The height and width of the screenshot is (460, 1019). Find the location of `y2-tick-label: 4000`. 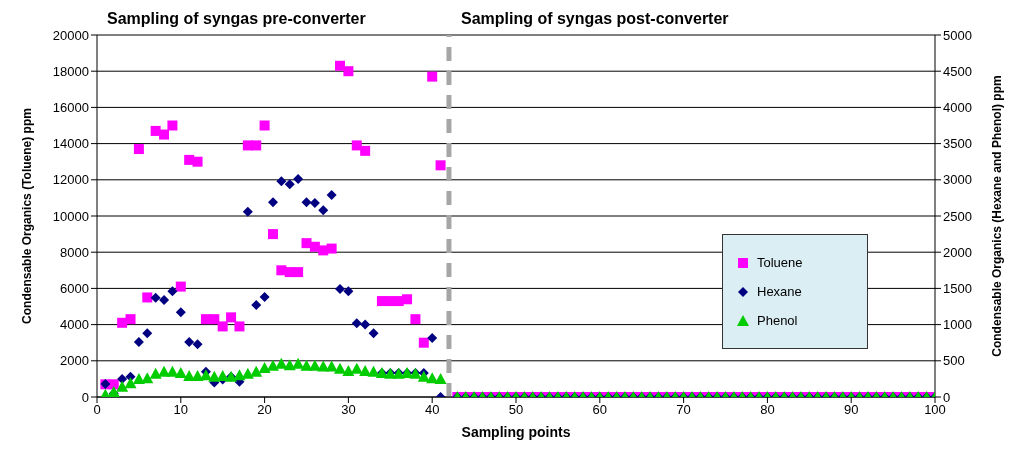

y2-tick-label: 4000 is located at coordinates (957, 108).